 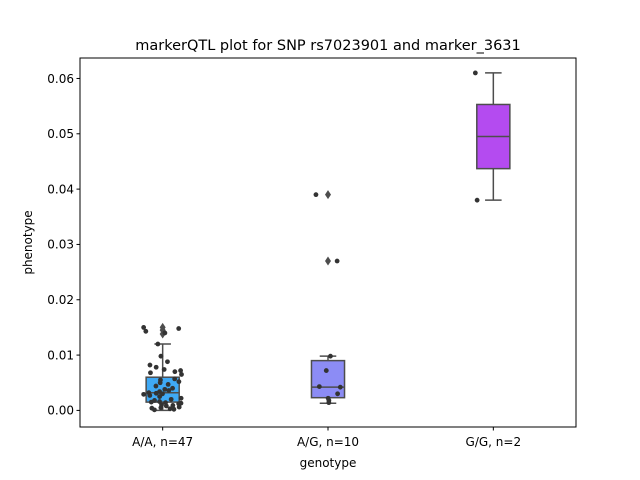 What do you see at coordinates (60, 300) in the screenshot?
I see `y-tick-label: 0.02` at bounding box center [60, 300].